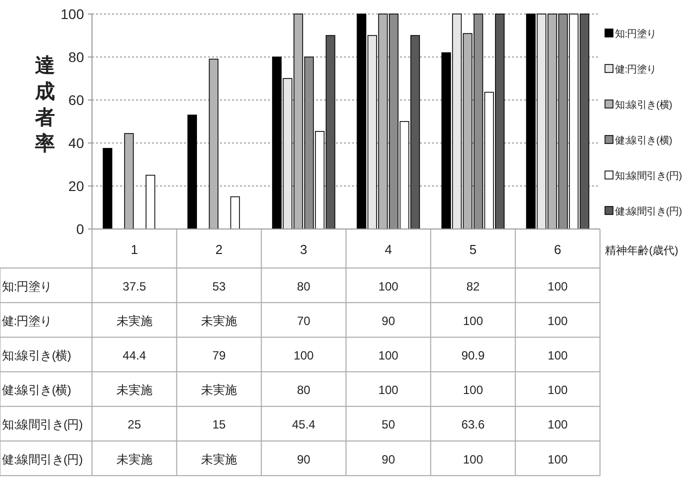 Image resolution: width=694 pixels, height=488 pixels. I want to click on data-label: 50, so click(389, 425).